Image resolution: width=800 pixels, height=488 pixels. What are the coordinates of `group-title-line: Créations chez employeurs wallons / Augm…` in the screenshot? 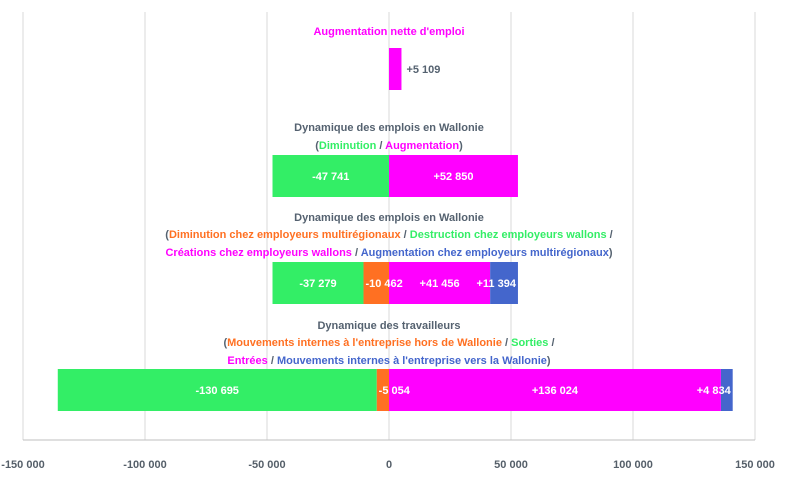 It's located at (388, 253).